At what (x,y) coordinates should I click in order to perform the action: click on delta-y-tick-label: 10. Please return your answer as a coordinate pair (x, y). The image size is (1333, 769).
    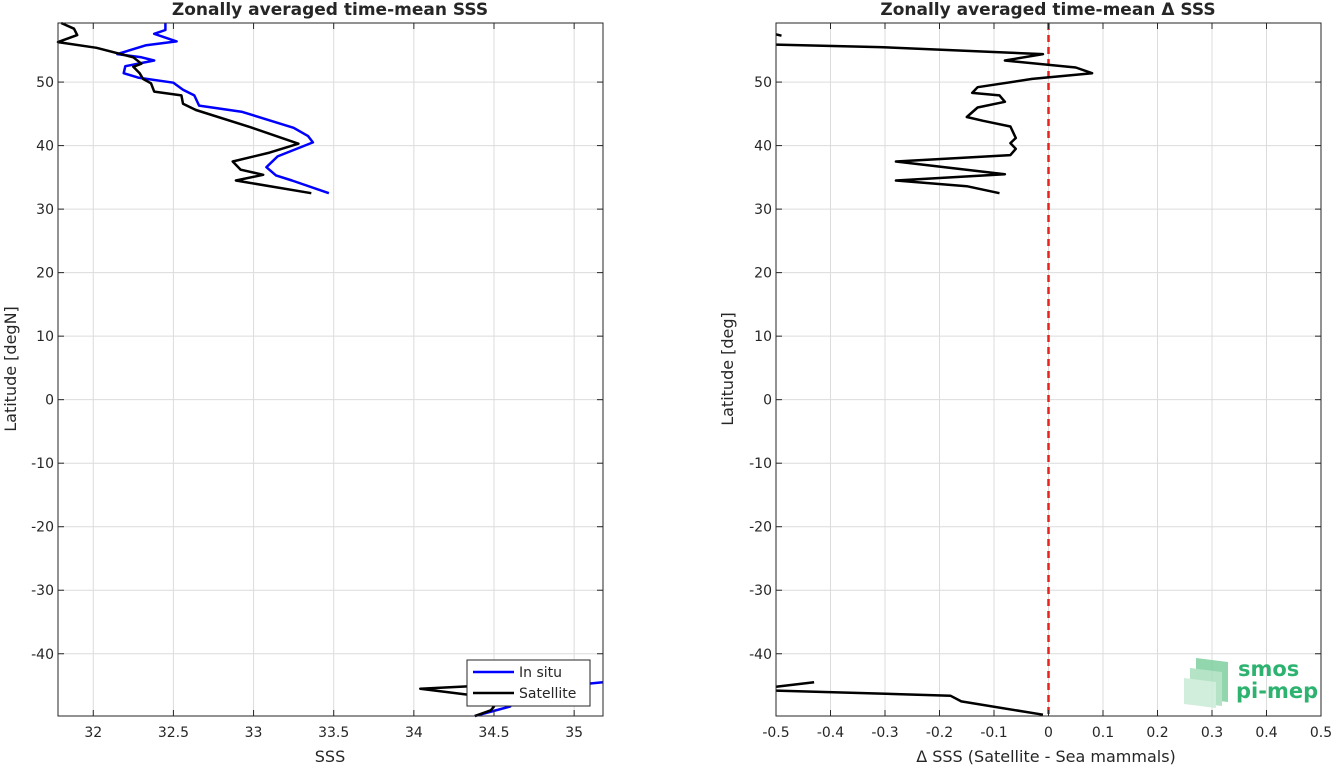
    Looking at the image, I should click on (763, 337).